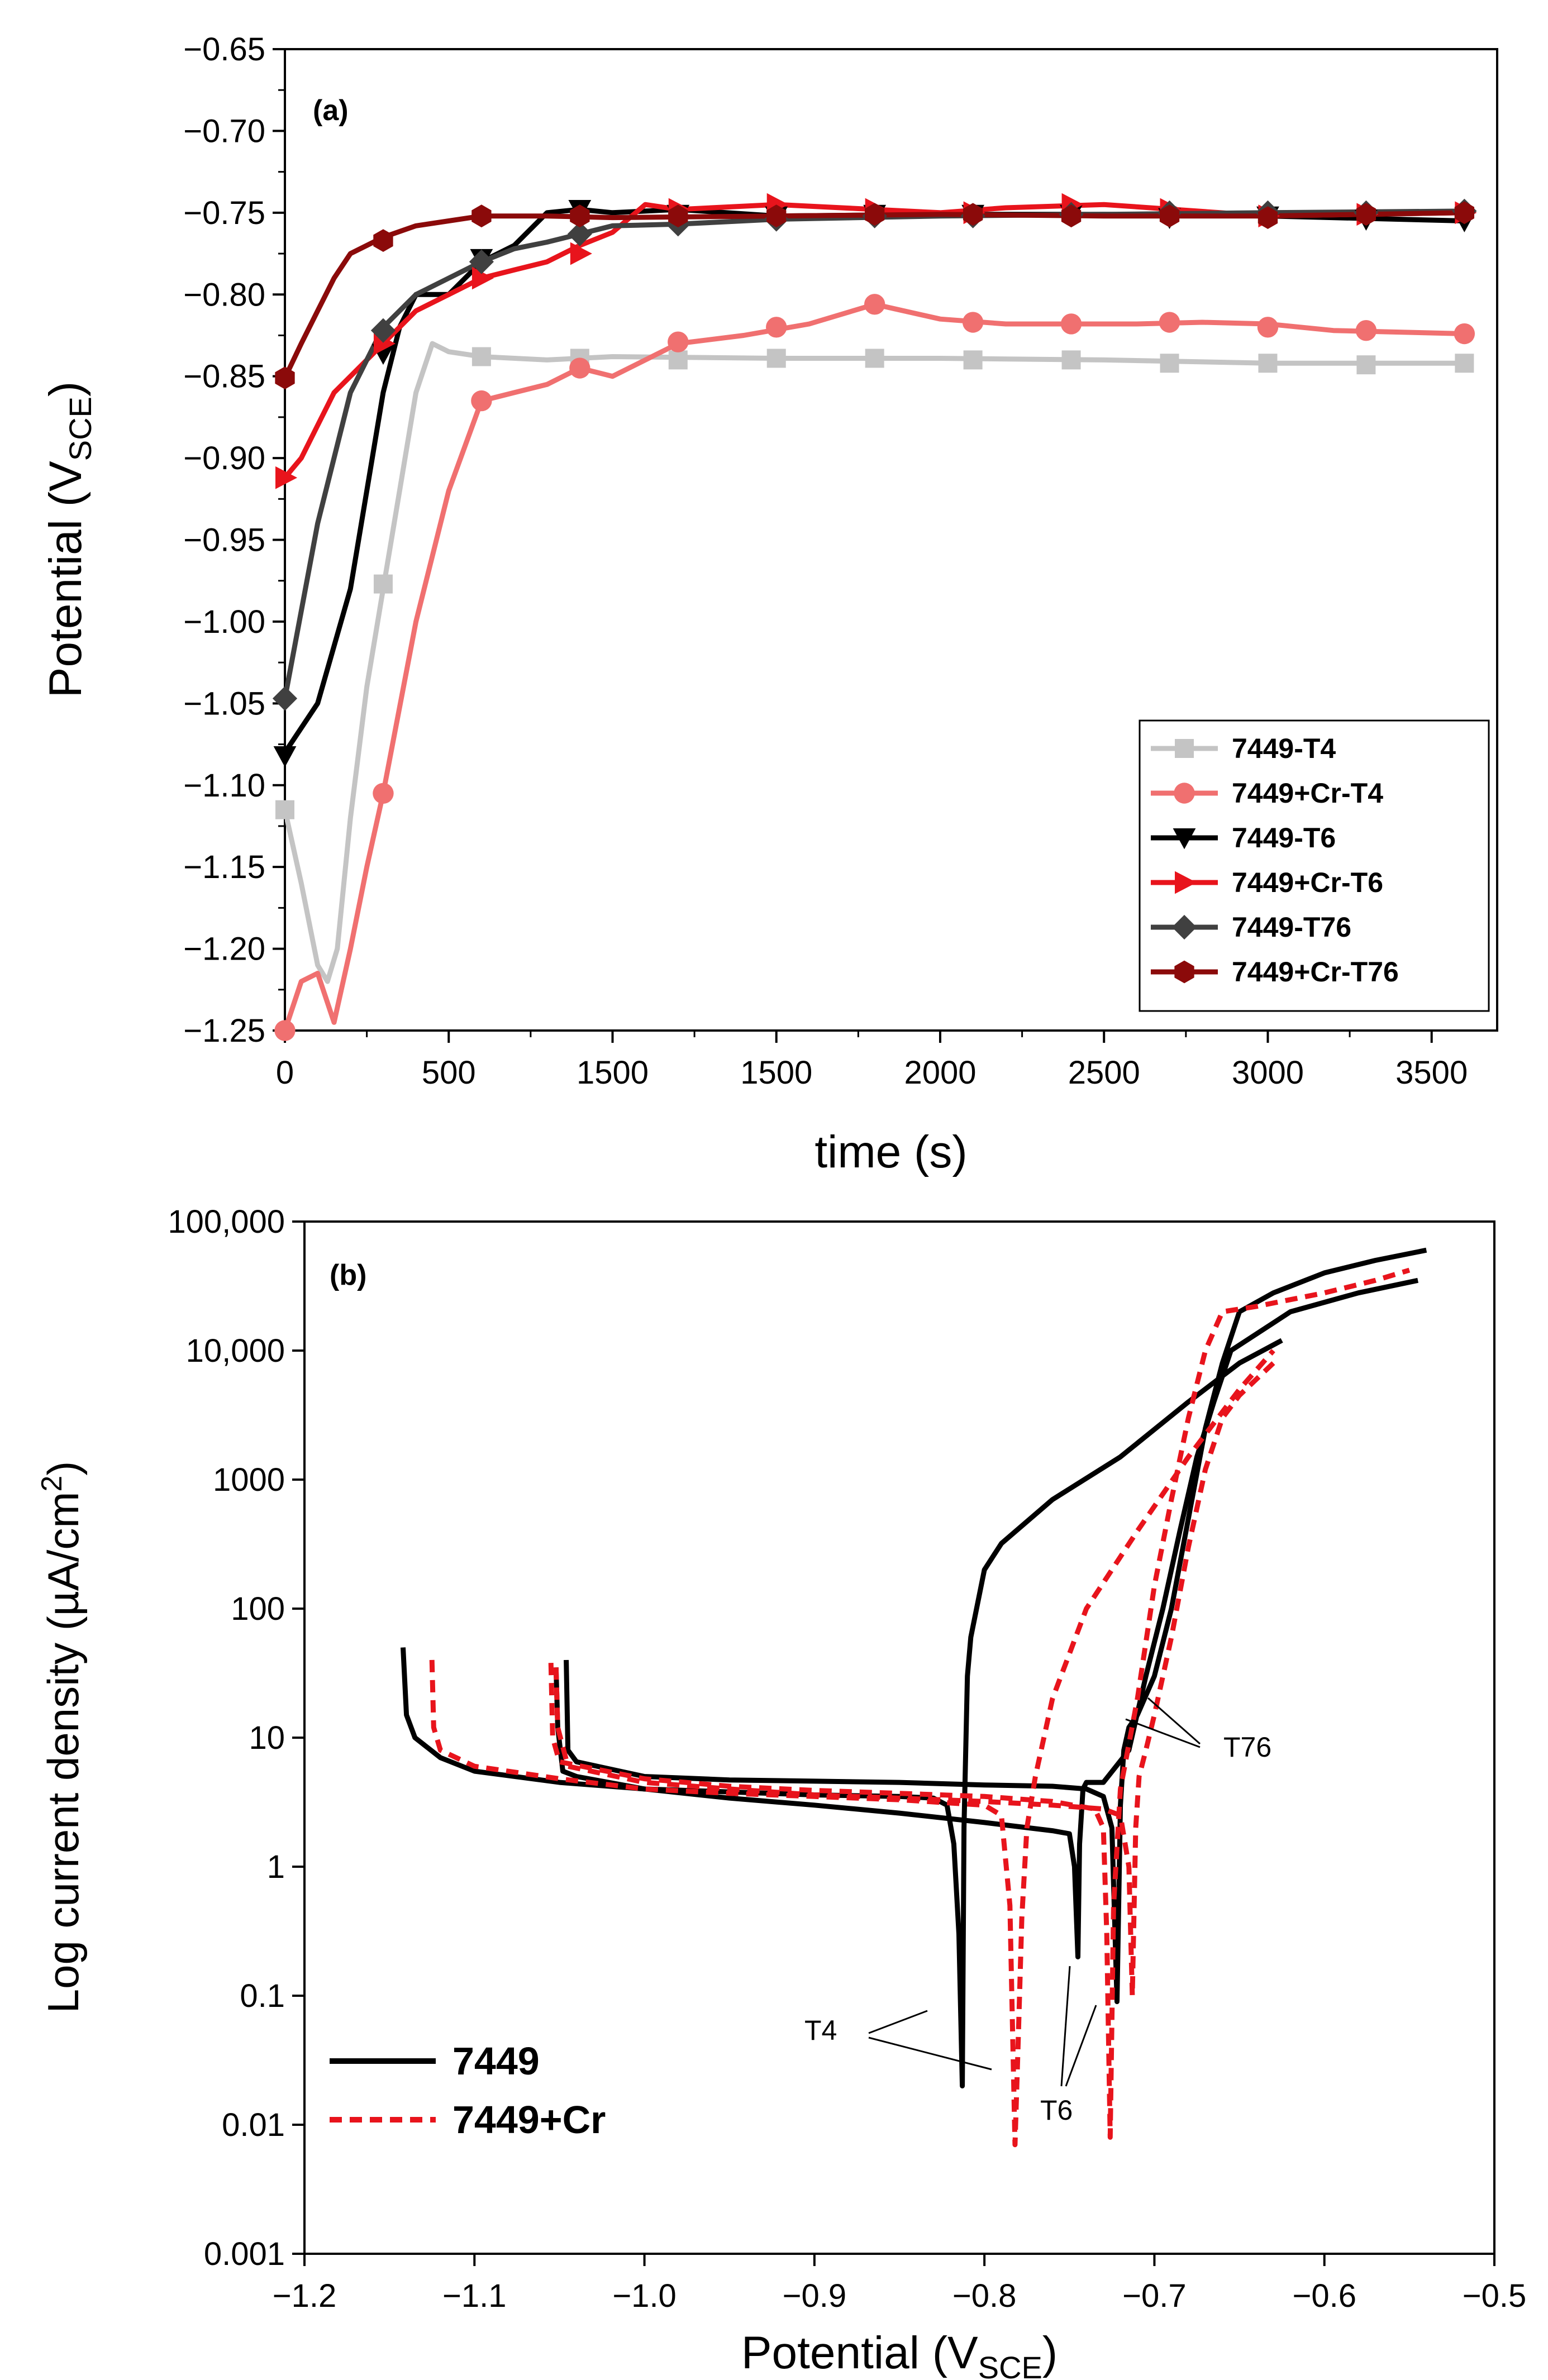 Image resolution: width=1548 pixels, height=2380 pixels. I want to click on a-y-tick-label: −0.70, so click(224, 131).